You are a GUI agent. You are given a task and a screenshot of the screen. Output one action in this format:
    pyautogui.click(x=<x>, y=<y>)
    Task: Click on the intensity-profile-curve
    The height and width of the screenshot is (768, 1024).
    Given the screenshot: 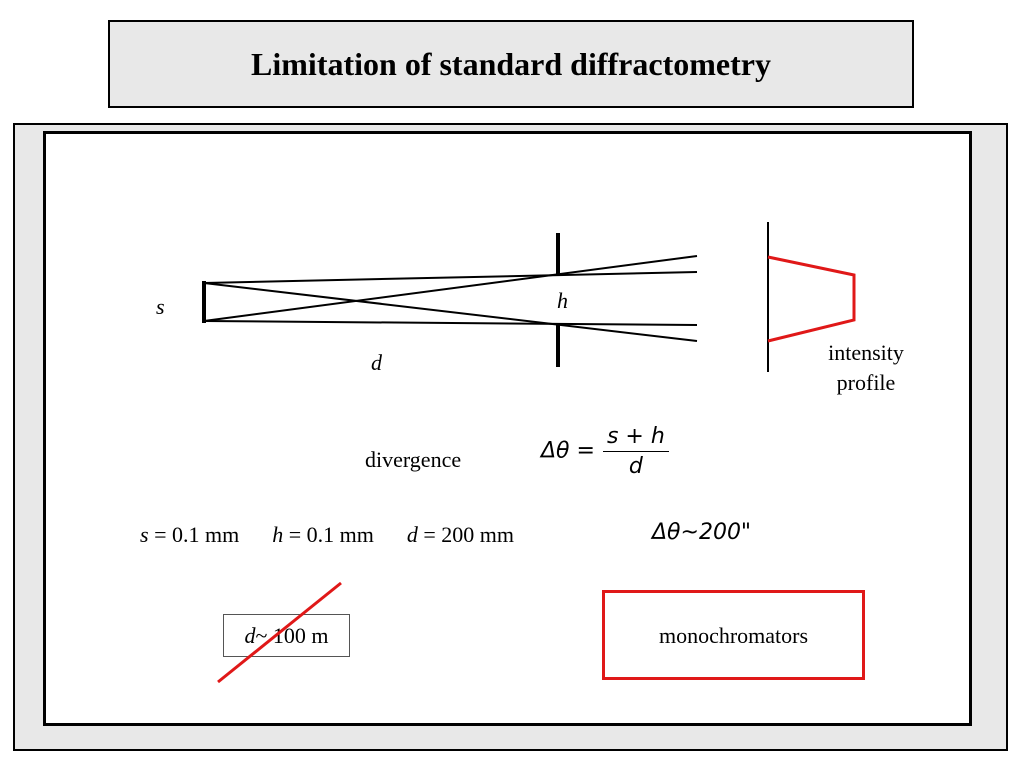 What is the action you would take?
    pyautogui.click(x=811, y=299)
    